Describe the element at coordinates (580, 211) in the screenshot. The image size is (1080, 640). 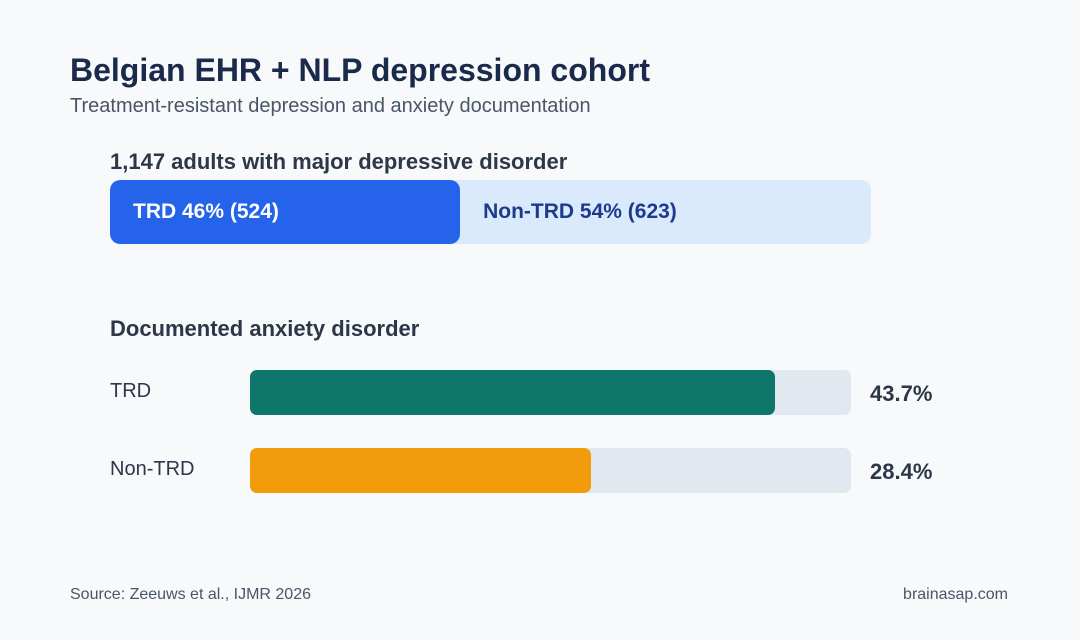
I see `split-label-nontrd: Non-TRD 54% (623)` at that location.